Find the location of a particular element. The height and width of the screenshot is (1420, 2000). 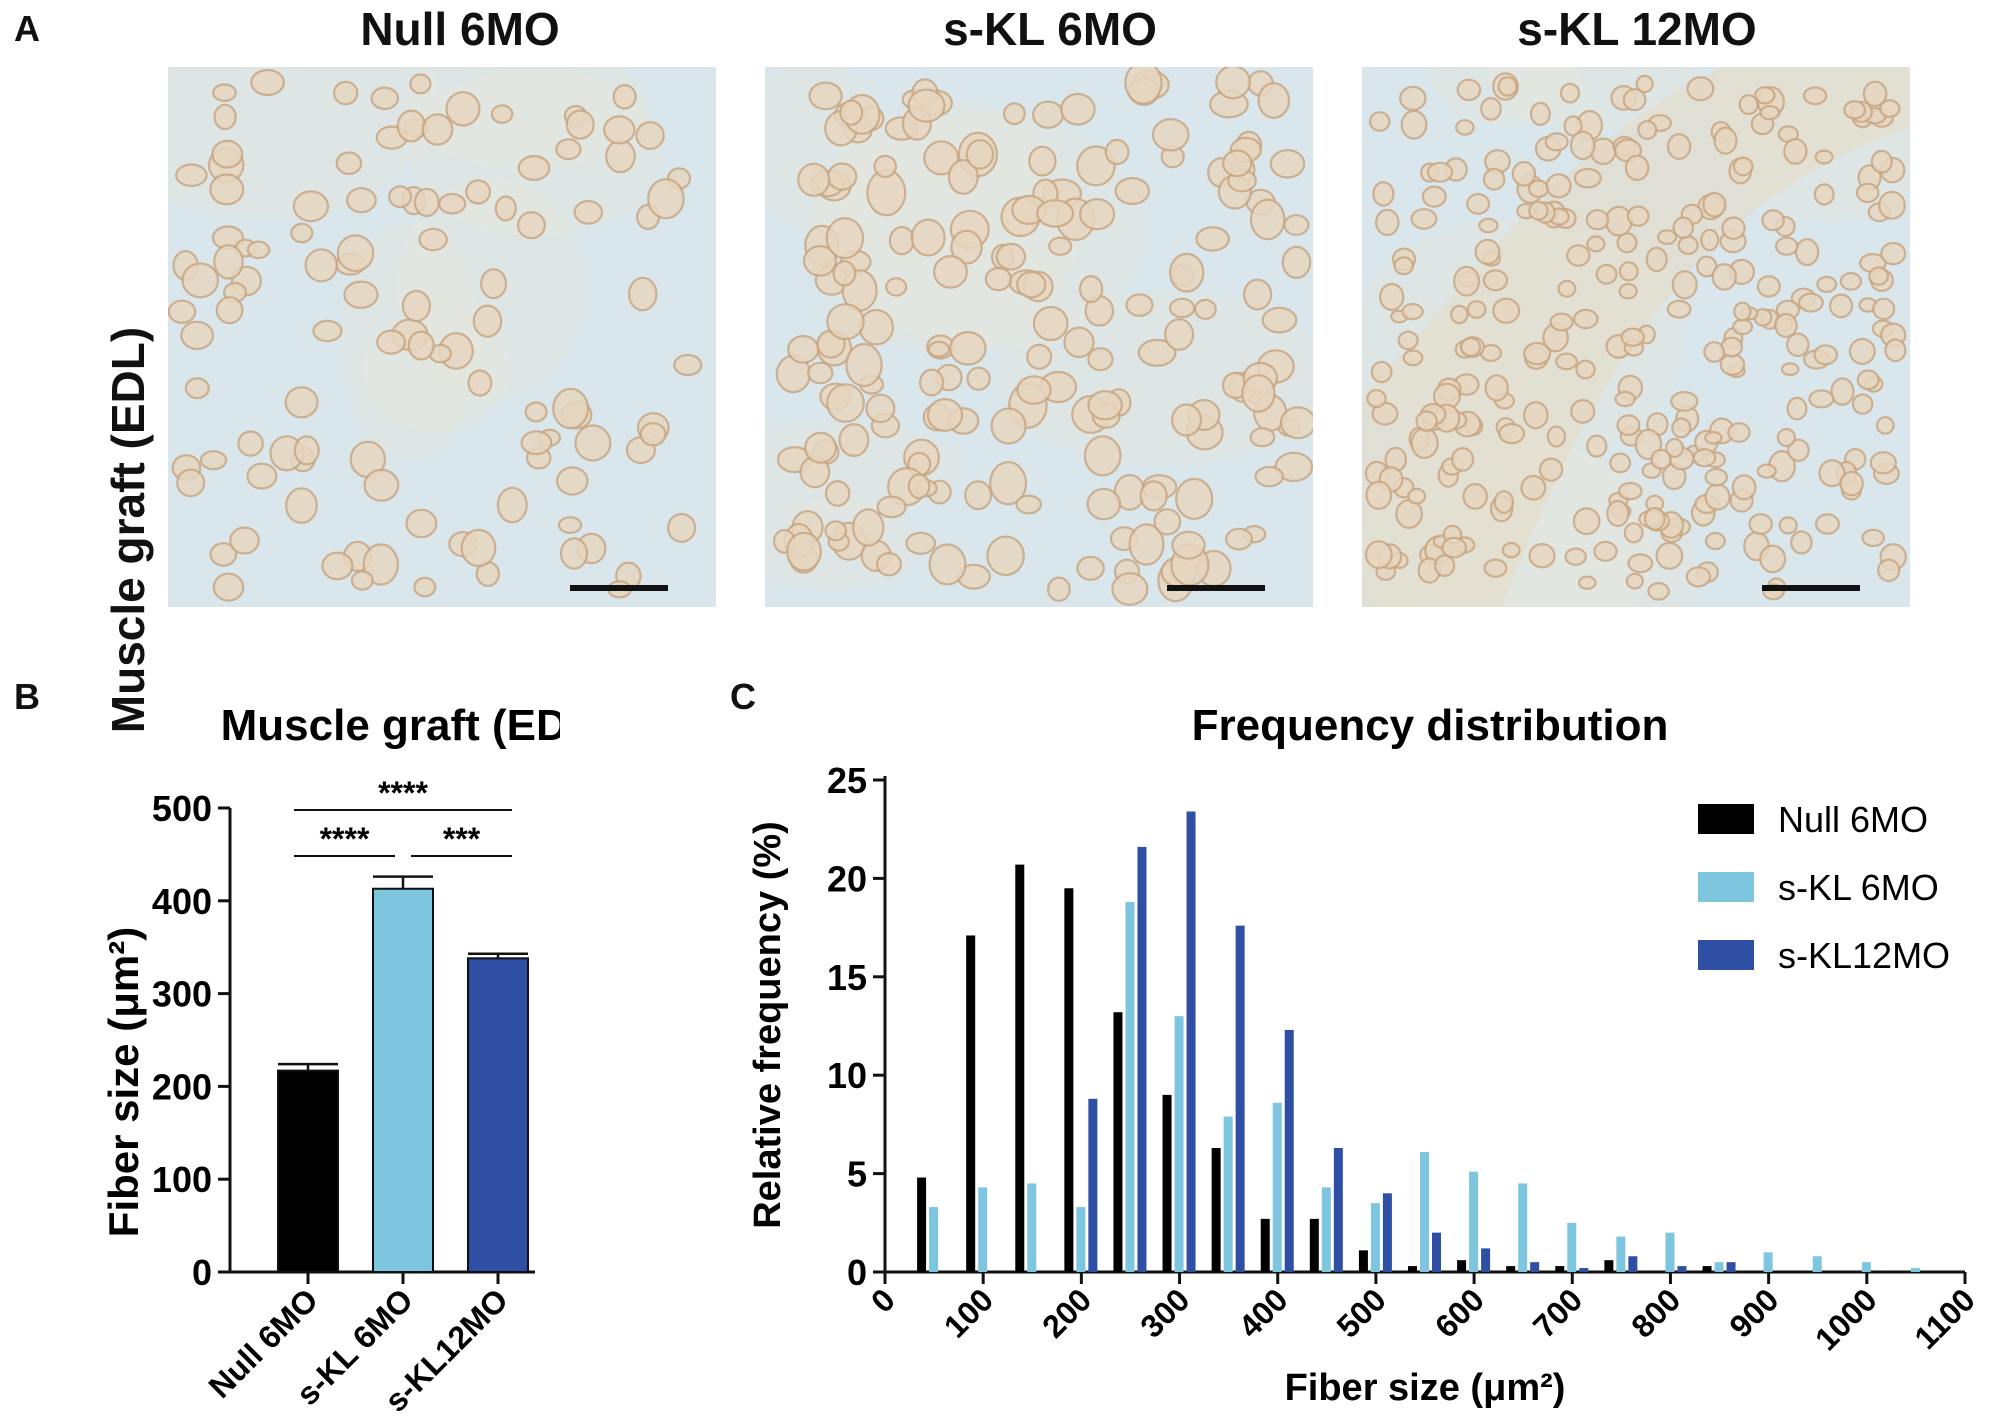

chart-b-ytick-label: 200 is located at coordinates (182, 1086).